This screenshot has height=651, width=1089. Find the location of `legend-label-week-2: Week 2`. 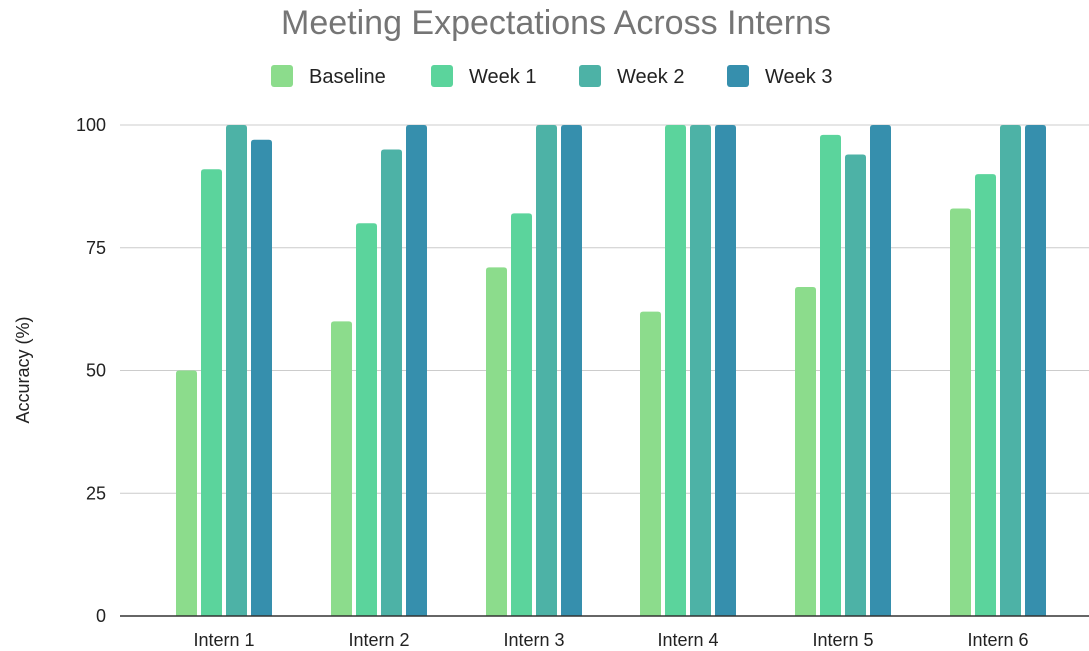

legend-label-week-2: Week 2 is located at coordinates (650, 77).